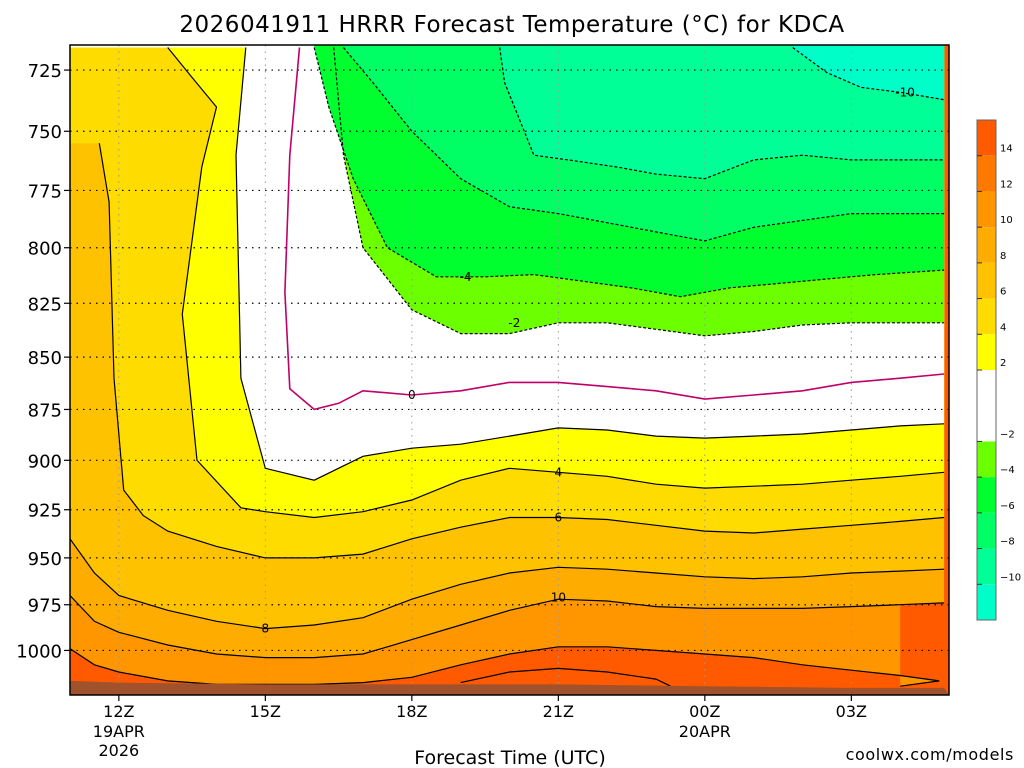  Describe the element at coordinates (1006, 149) in the screenshot. I see `colorbar-tick-label: 14` at that location.